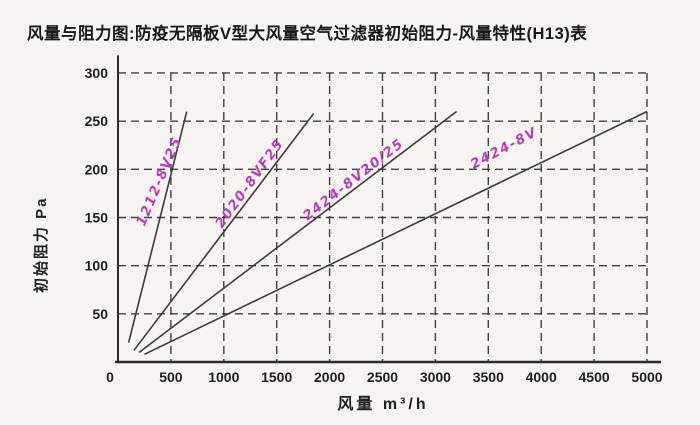  I want to click on x-tick-label-4000: 4000, so click(541, 377).